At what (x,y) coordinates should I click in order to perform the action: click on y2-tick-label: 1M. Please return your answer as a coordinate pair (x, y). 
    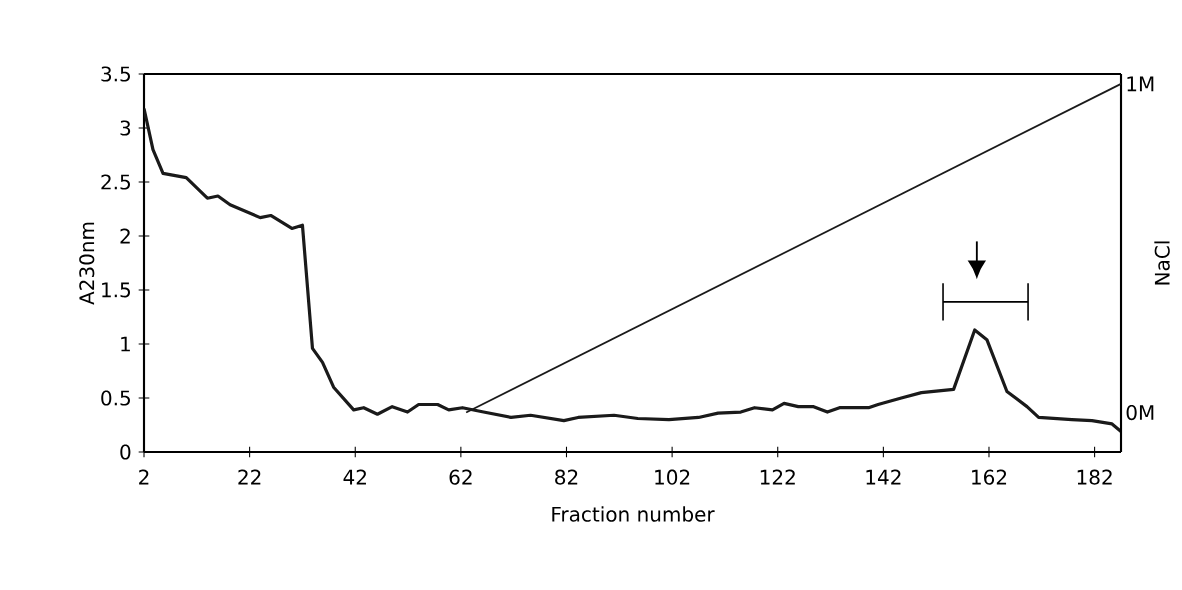
    Looking at the image, I should click on (1140, 84).